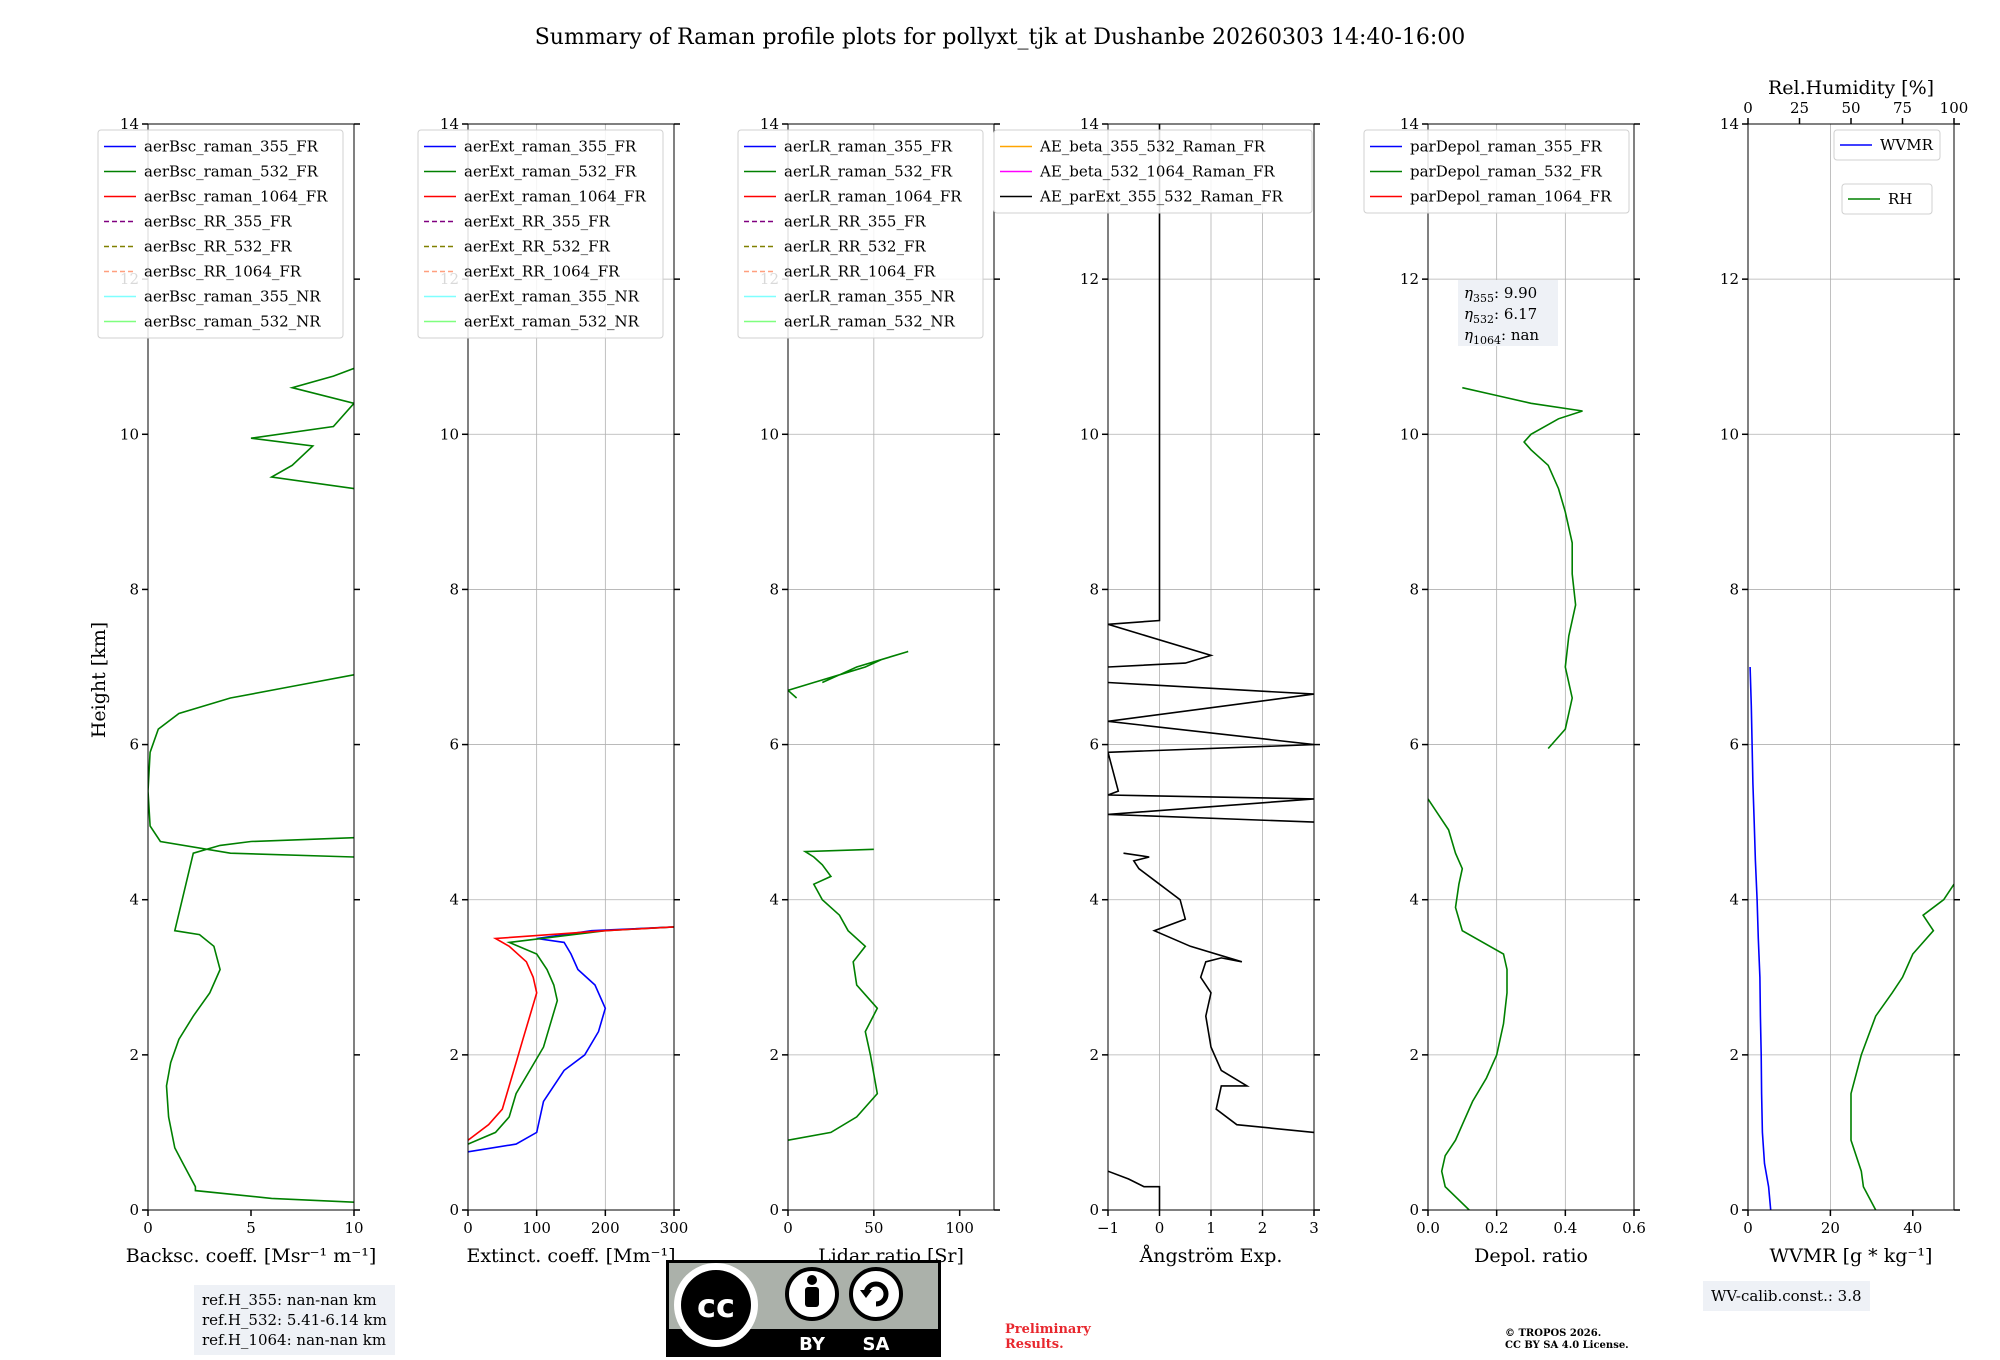  I want to click on by-icon-body, so click(812, 1297).